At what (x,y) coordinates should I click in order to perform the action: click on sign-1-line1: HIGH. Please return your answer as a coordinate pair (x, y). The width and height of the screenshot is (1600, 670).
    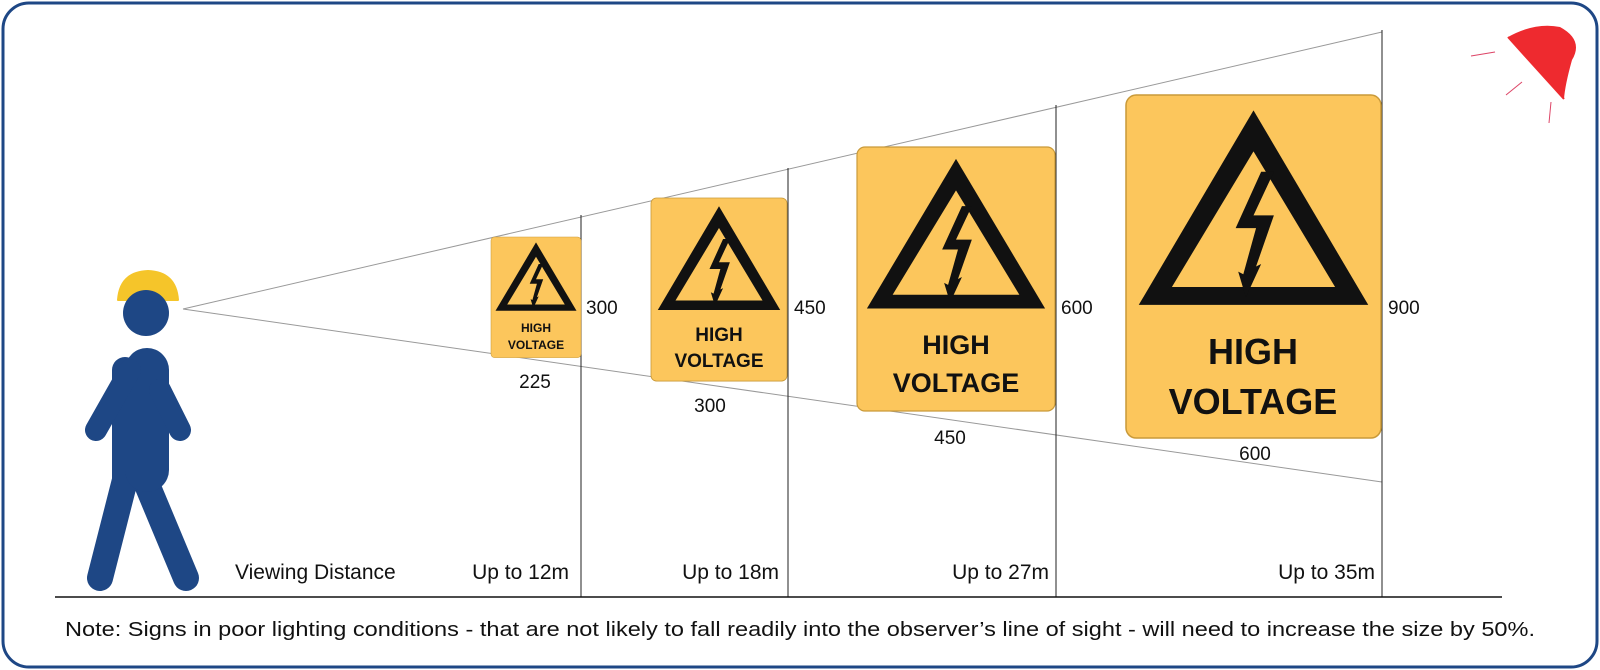
    Looking at the image, I should click on (536, 328).